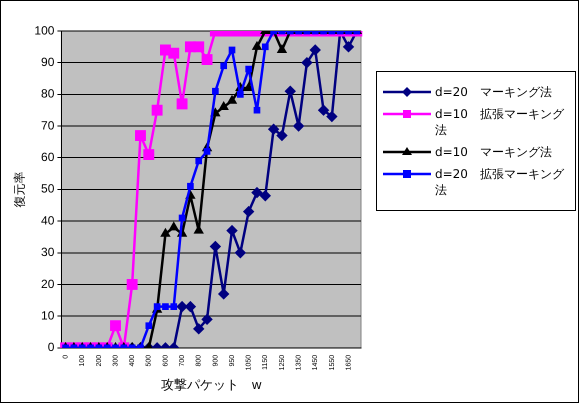 Image resolution: width=579 pixels, height=403 pixels. What do you see at coordinates (44, 30) in the screenshot?
I see `y-tick-label: 100` at bounding box center [44, 30].